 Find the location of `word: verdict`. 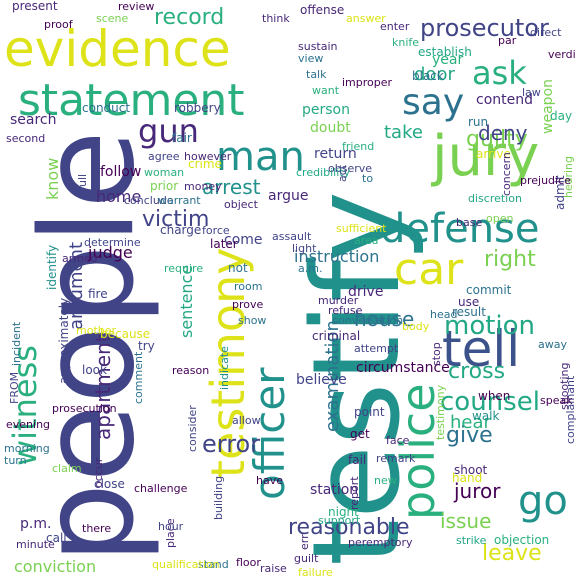

word: verdict is located at coordinates (562, 54).